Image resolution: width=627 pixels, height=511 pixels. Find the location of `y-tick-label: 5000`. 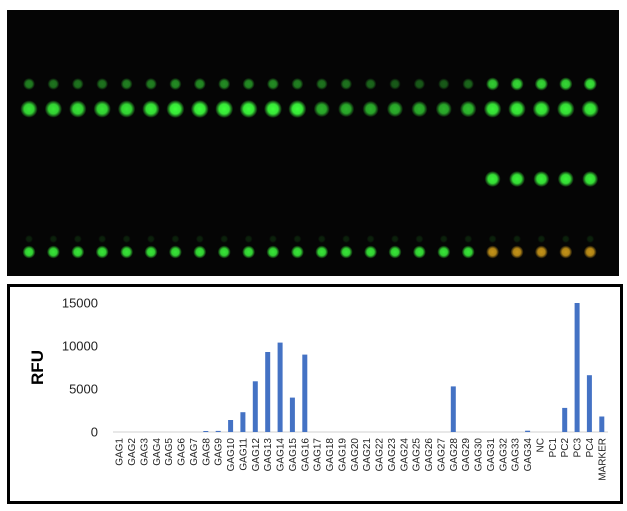

y-tick-label: 5000 is located at coordinates (83, 389).